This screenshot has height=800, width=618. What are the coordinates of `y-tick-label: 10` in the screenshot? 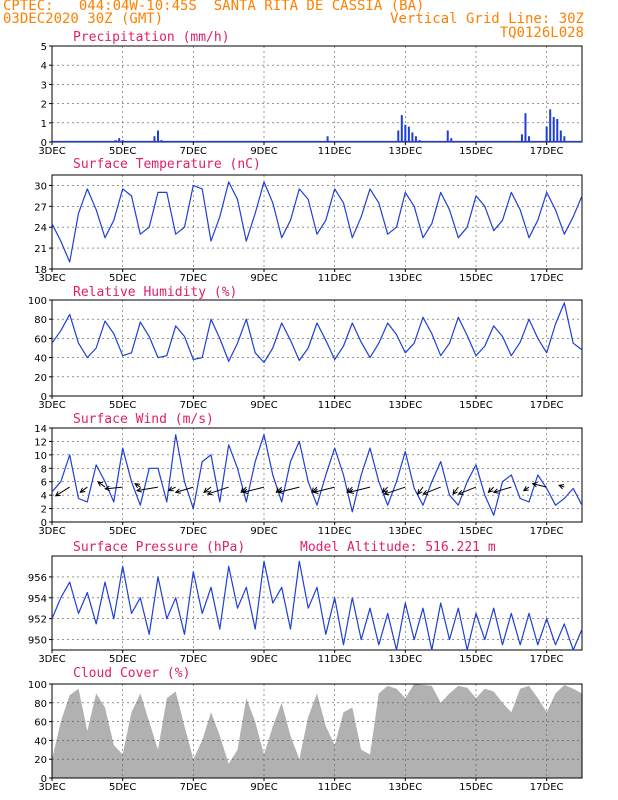 It's located at (40, 456).